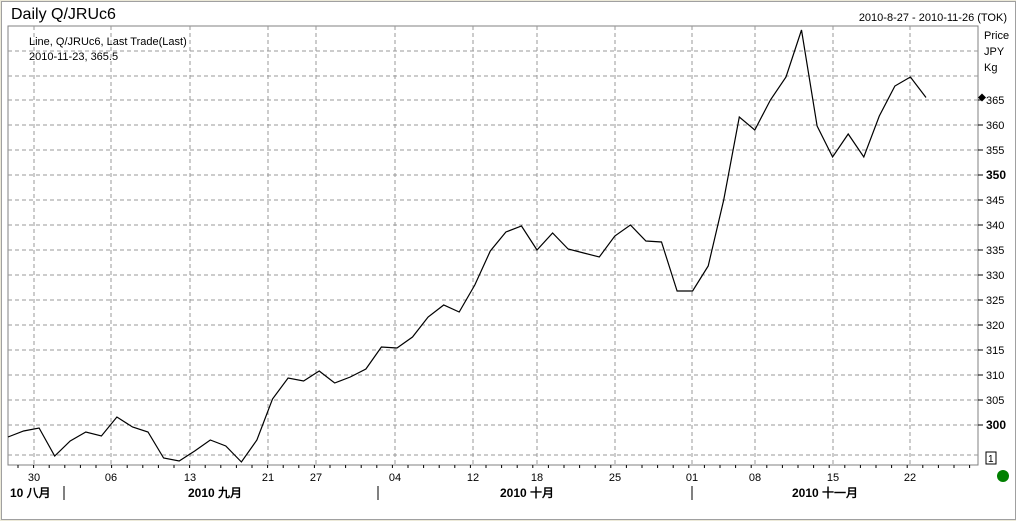 Image resolution: width=1016 pixels, height=521 pixels. What do you see at coordinates (755, 478) in the screenshot?
I see `x-tick-label: 08` at bounding box center [755, 478].